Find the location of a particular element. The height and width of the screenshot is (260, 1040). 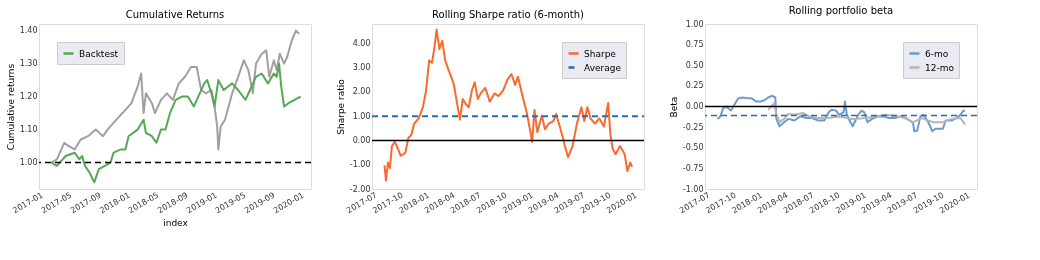

legend-label: 6-mo is located at coordinates (937, 53).